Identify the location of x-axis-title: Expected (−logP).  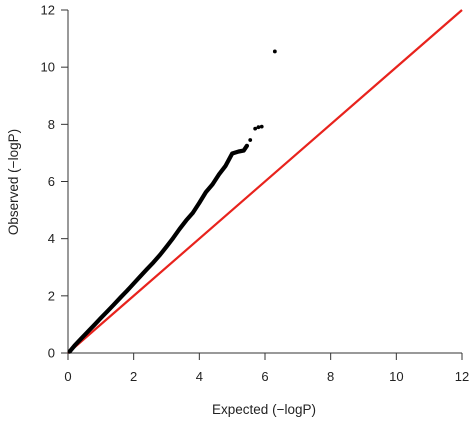
(264, 409).